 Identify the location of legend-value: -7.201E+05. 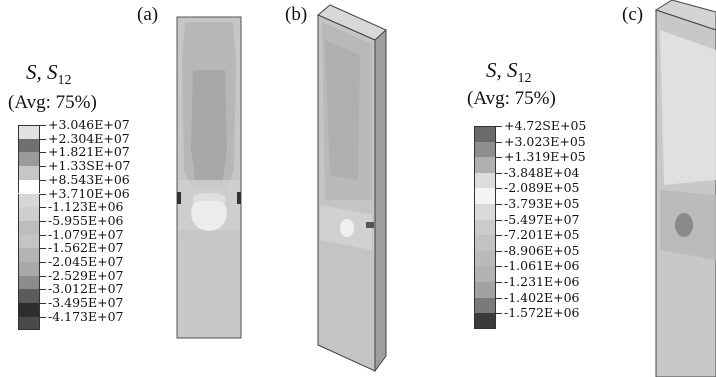
(542, 235).